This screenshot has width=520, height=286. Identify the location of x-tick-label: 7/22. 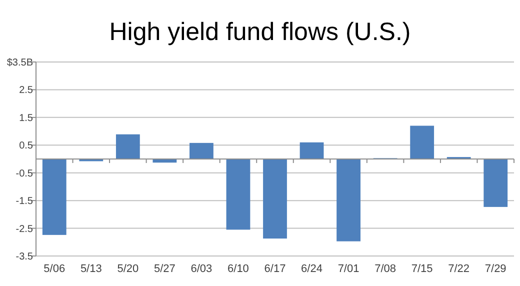
(459, 269).